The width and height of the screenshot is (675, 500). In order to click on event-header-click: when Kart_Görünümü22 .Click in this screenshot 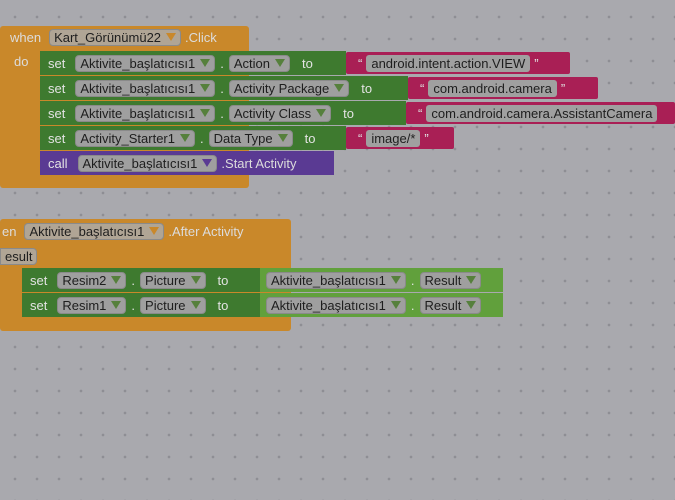, I will do `click(108, 37)`.